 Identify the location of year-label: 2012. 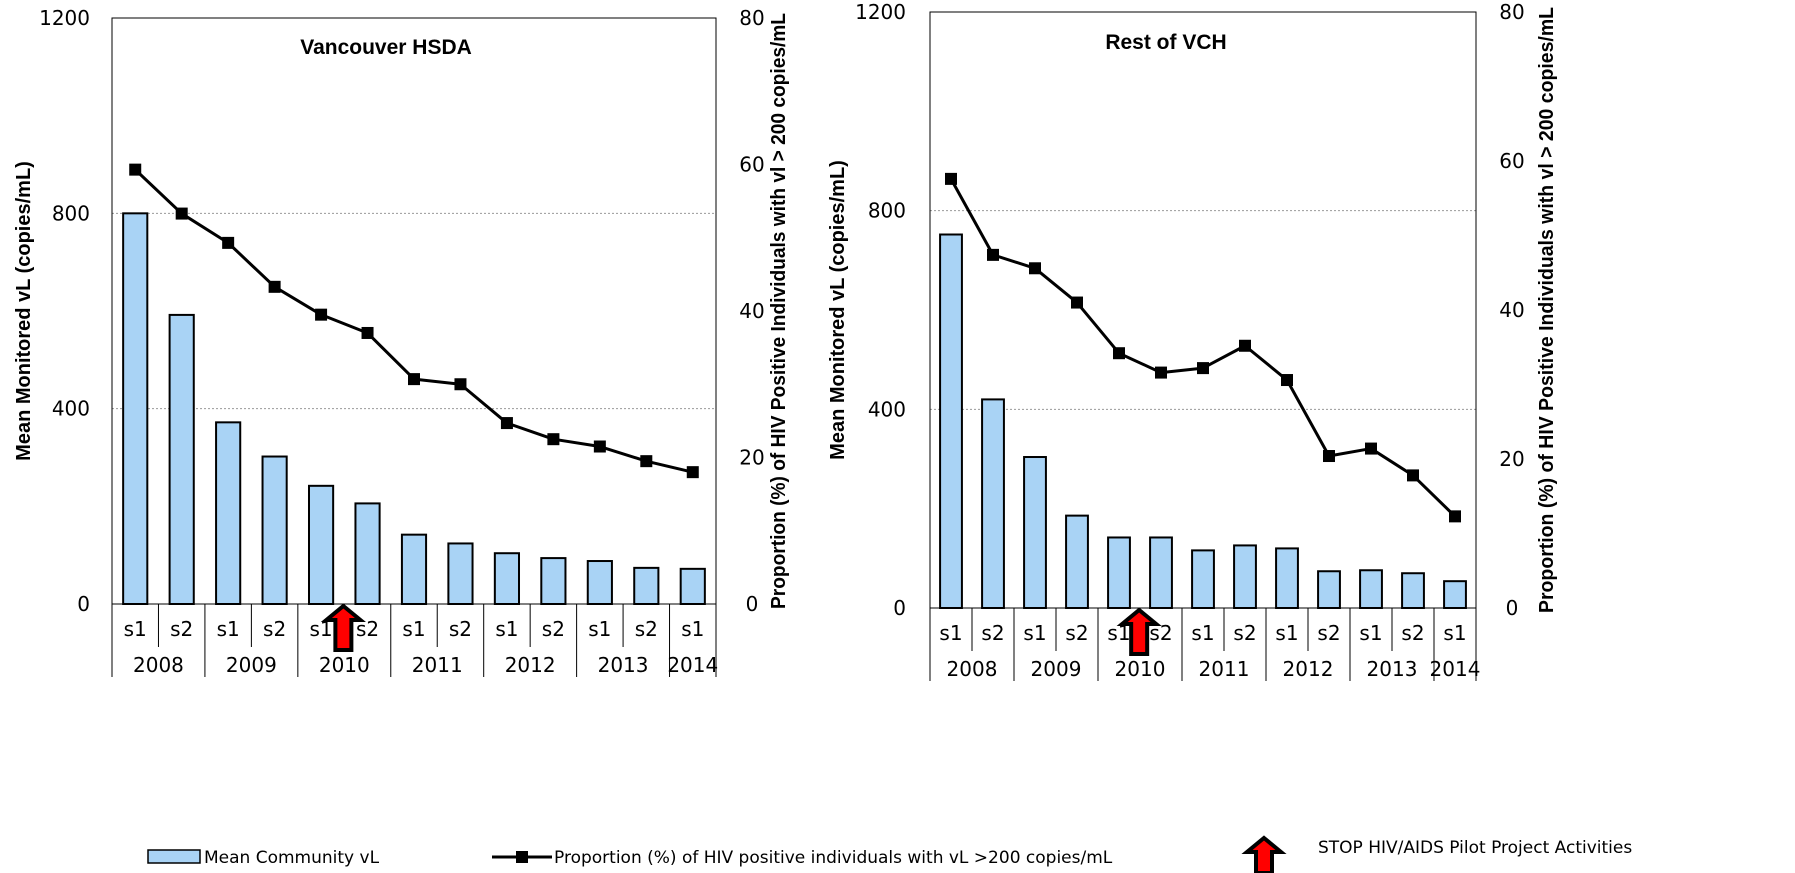
(530, 665).